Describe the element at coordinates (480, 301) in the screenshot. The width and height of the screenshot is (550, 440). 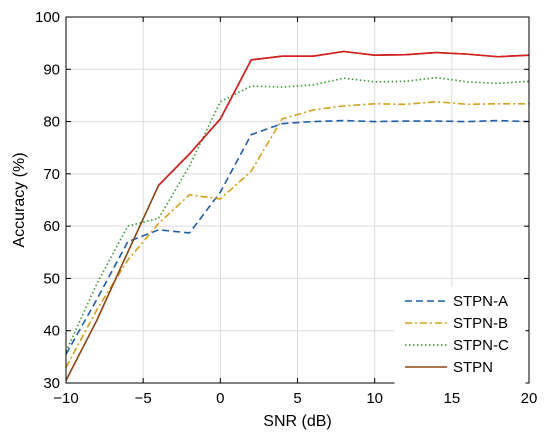
I see `legend-label-stpn-a: STPN-A` at that location.